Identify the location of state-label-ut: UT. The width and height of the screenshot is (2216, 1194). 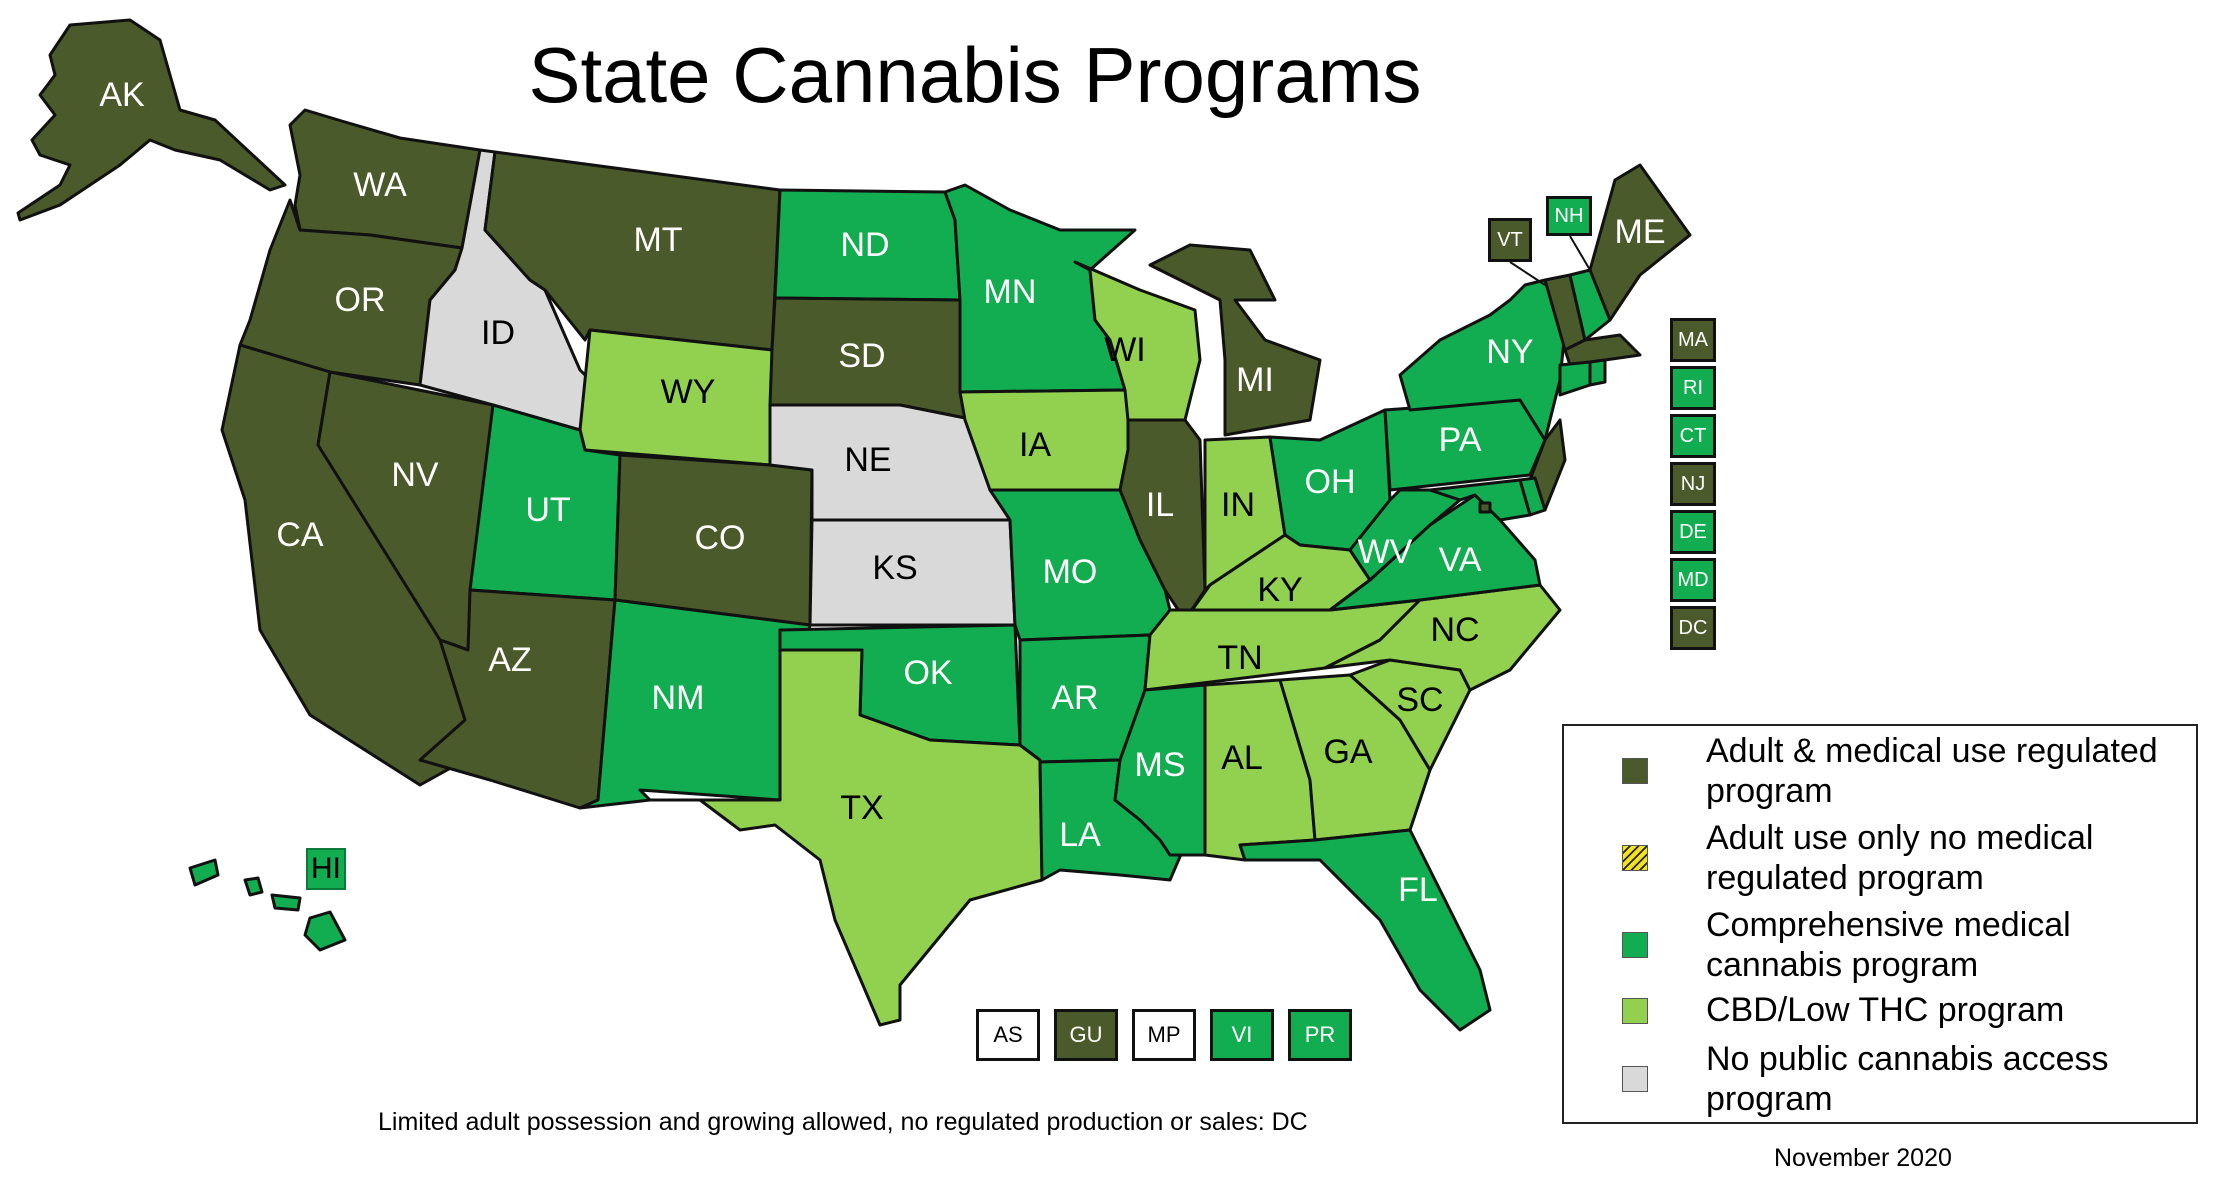
(547, 510).